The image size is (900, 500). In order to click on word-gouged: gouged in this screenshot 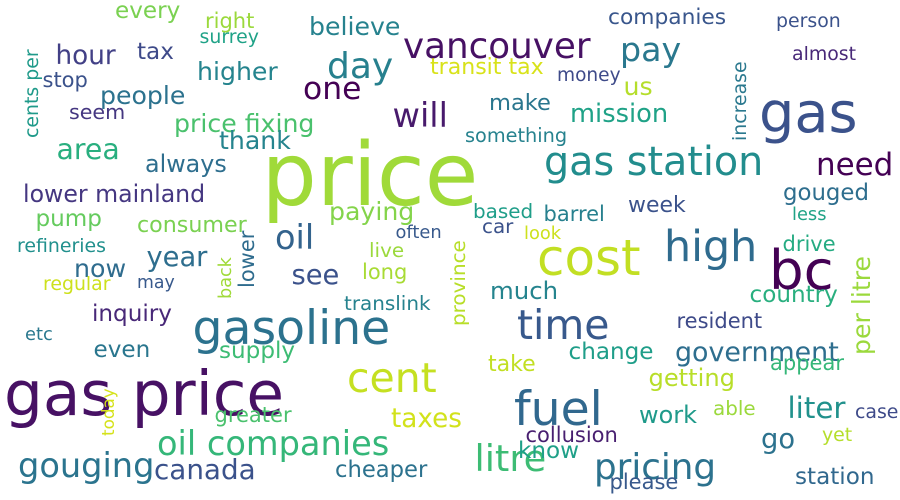, I will do `click(826, 192)`.